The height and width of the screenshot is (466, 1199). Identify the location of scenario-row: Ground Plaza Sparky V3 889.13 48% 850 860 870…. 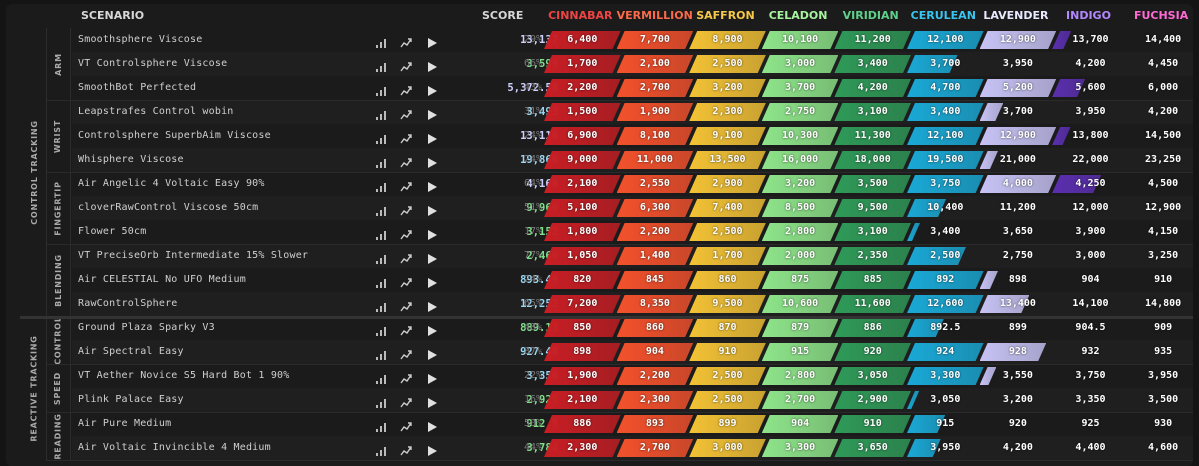
(632, 328).